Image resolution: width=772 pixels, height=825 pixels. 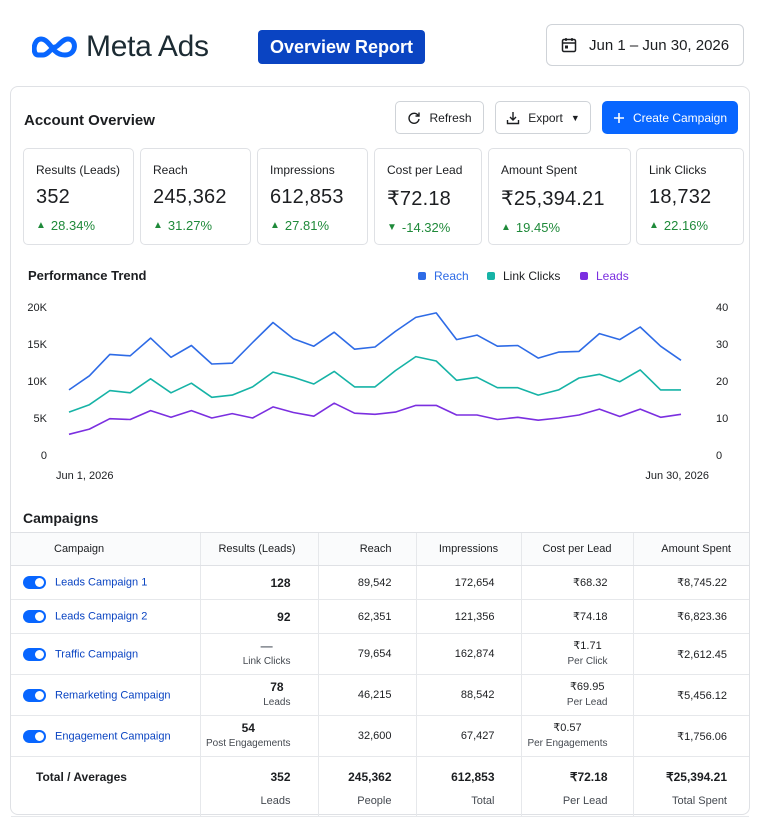 What do you see at coordinates (280, 583) in the screenshot?
I see `results-stack: 128` at bounding box center [280, 583].